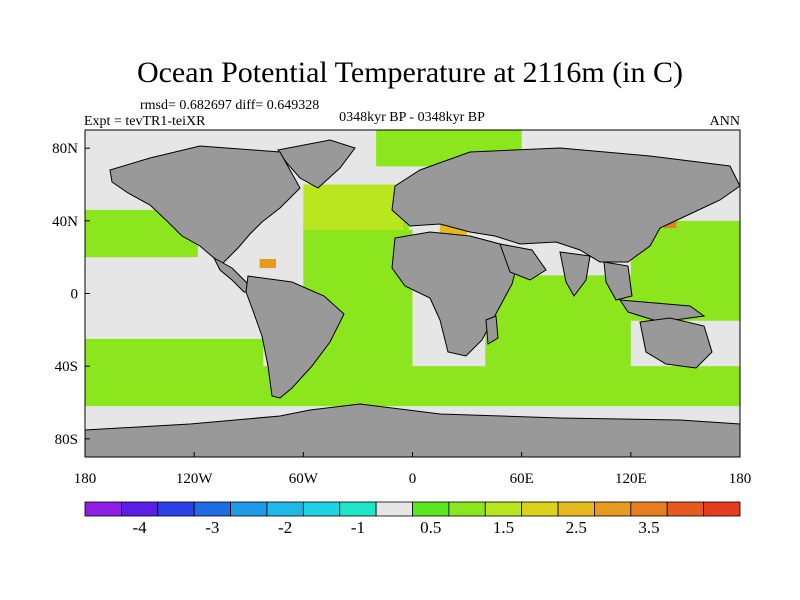  What do you see at coordinates (65, 222) in the screenshot?
I see `y-tick-label: 40N` at bounding box center [65, 222].